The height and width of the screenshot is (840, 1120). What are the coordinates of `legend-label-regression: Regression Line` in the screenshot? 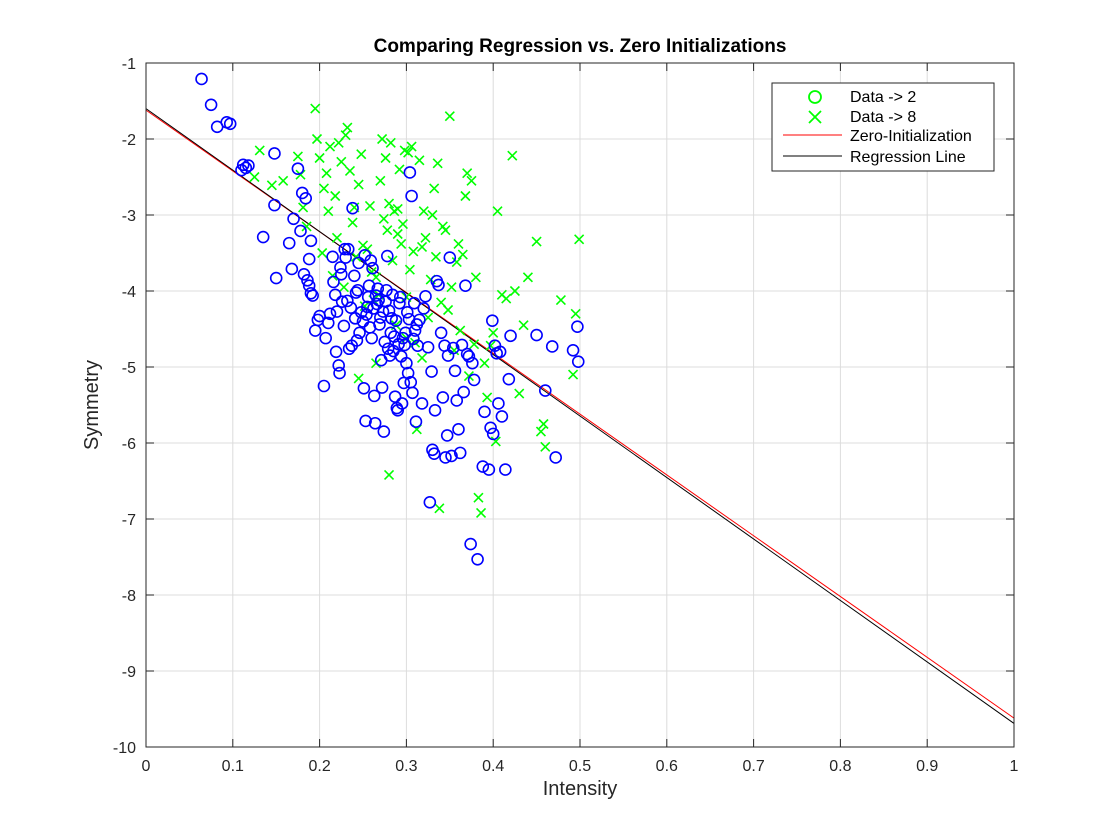 It's located at (908, 157).